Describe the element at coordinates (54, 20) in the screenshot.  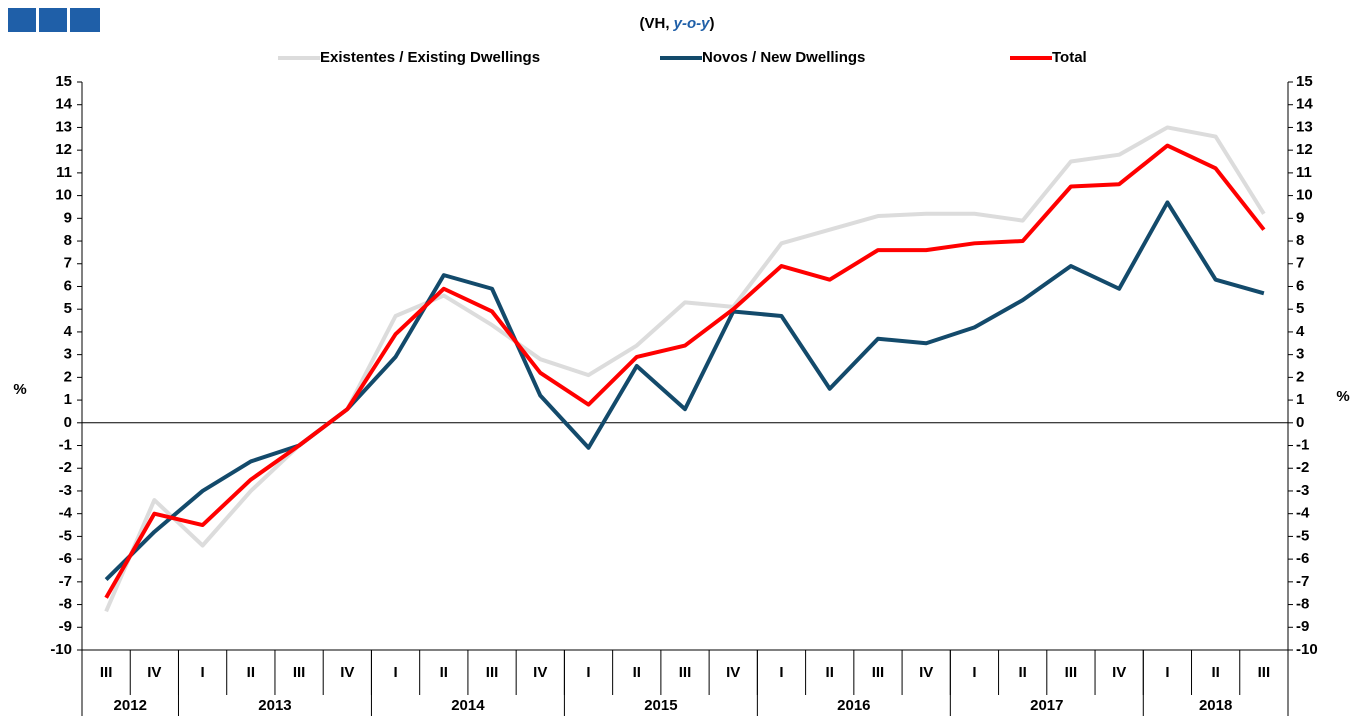
I see `logo` at that location.